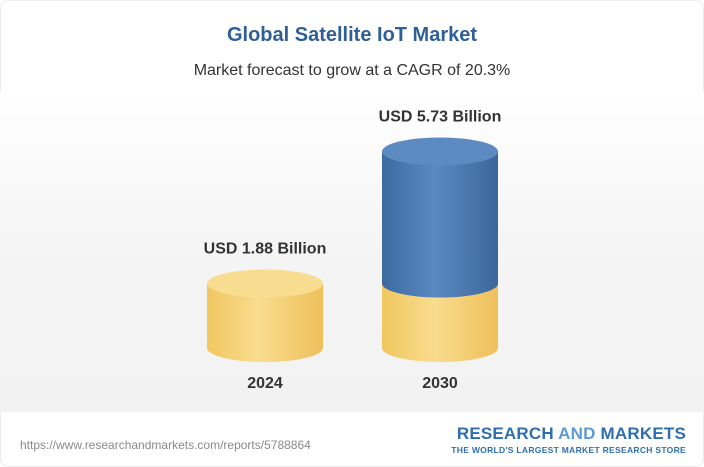 Image resolution: width=704 pixels, height=467 pixels. Describe the element at coordinates (440, 116) in the screenshot. I see `value-label-2030: USD 5.73 Billion` at that location.